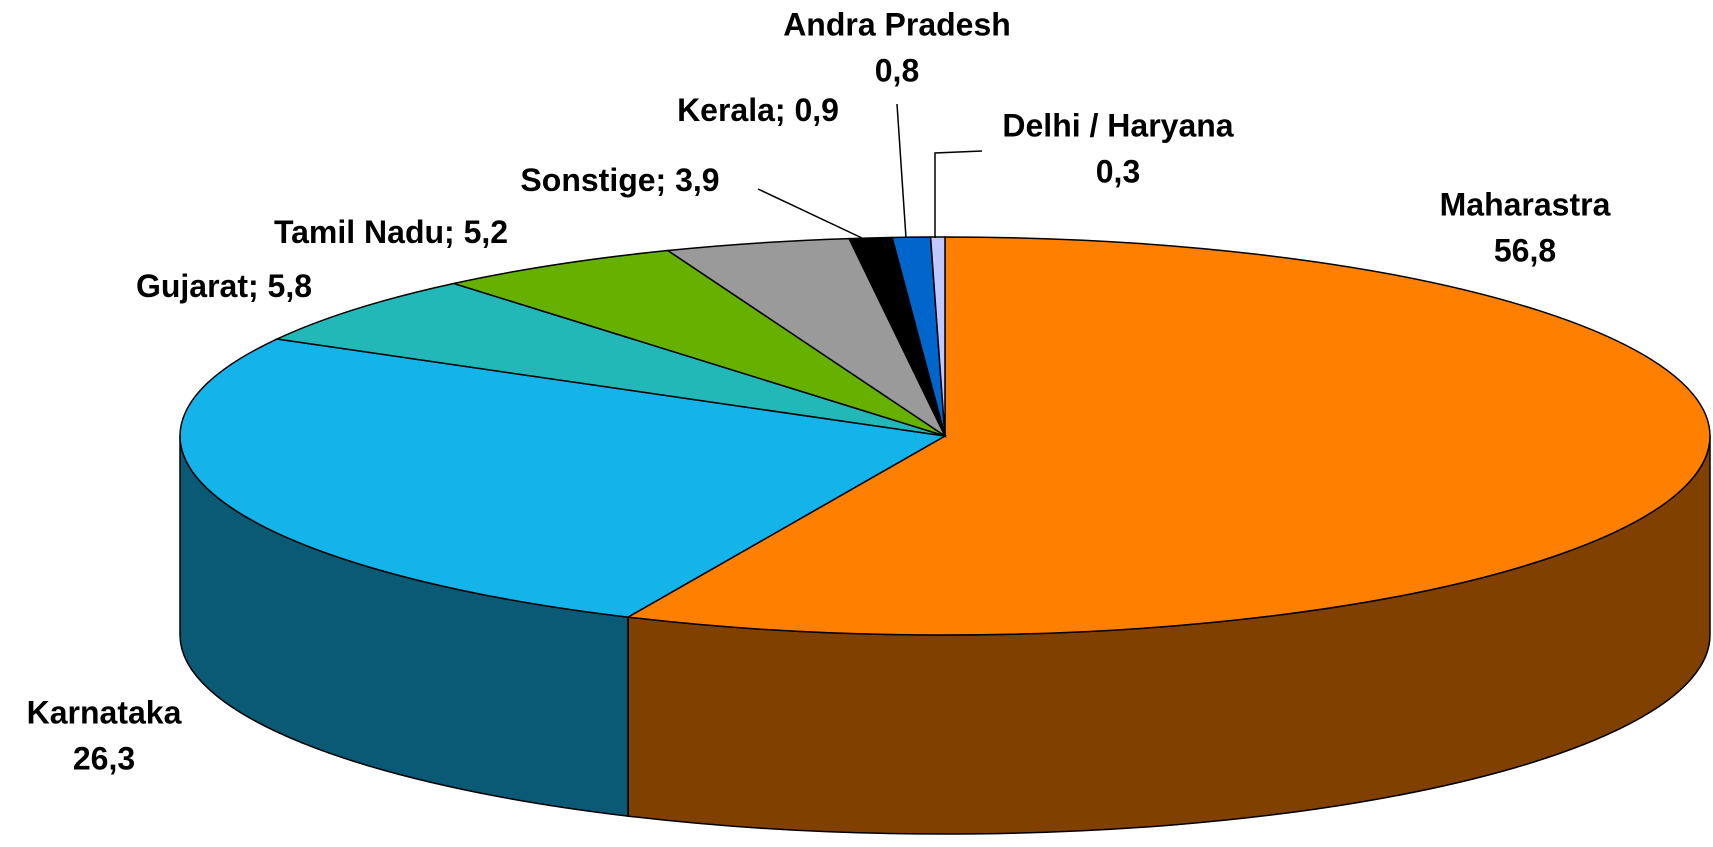 The width and height of the screenshot is (1713, 847). What do you see at coordinates (726, 110) in the screenshot?
I see `category-label: Kerala` at bounding box center [726, 110].